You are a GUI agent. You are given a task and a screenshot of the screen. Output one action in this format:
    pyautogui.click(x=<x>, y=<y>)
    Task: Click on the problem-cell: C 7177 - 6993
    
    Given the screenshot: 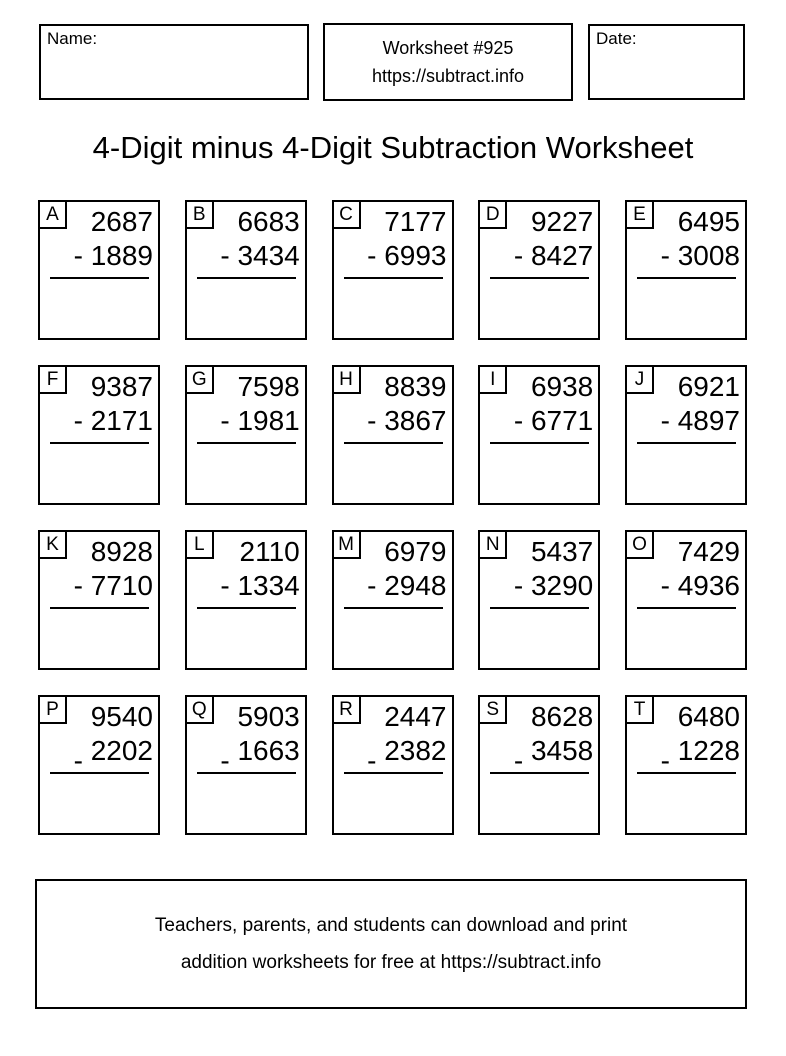 What is the action you would take?
    pyautogui.click(x=392, y=270)
    